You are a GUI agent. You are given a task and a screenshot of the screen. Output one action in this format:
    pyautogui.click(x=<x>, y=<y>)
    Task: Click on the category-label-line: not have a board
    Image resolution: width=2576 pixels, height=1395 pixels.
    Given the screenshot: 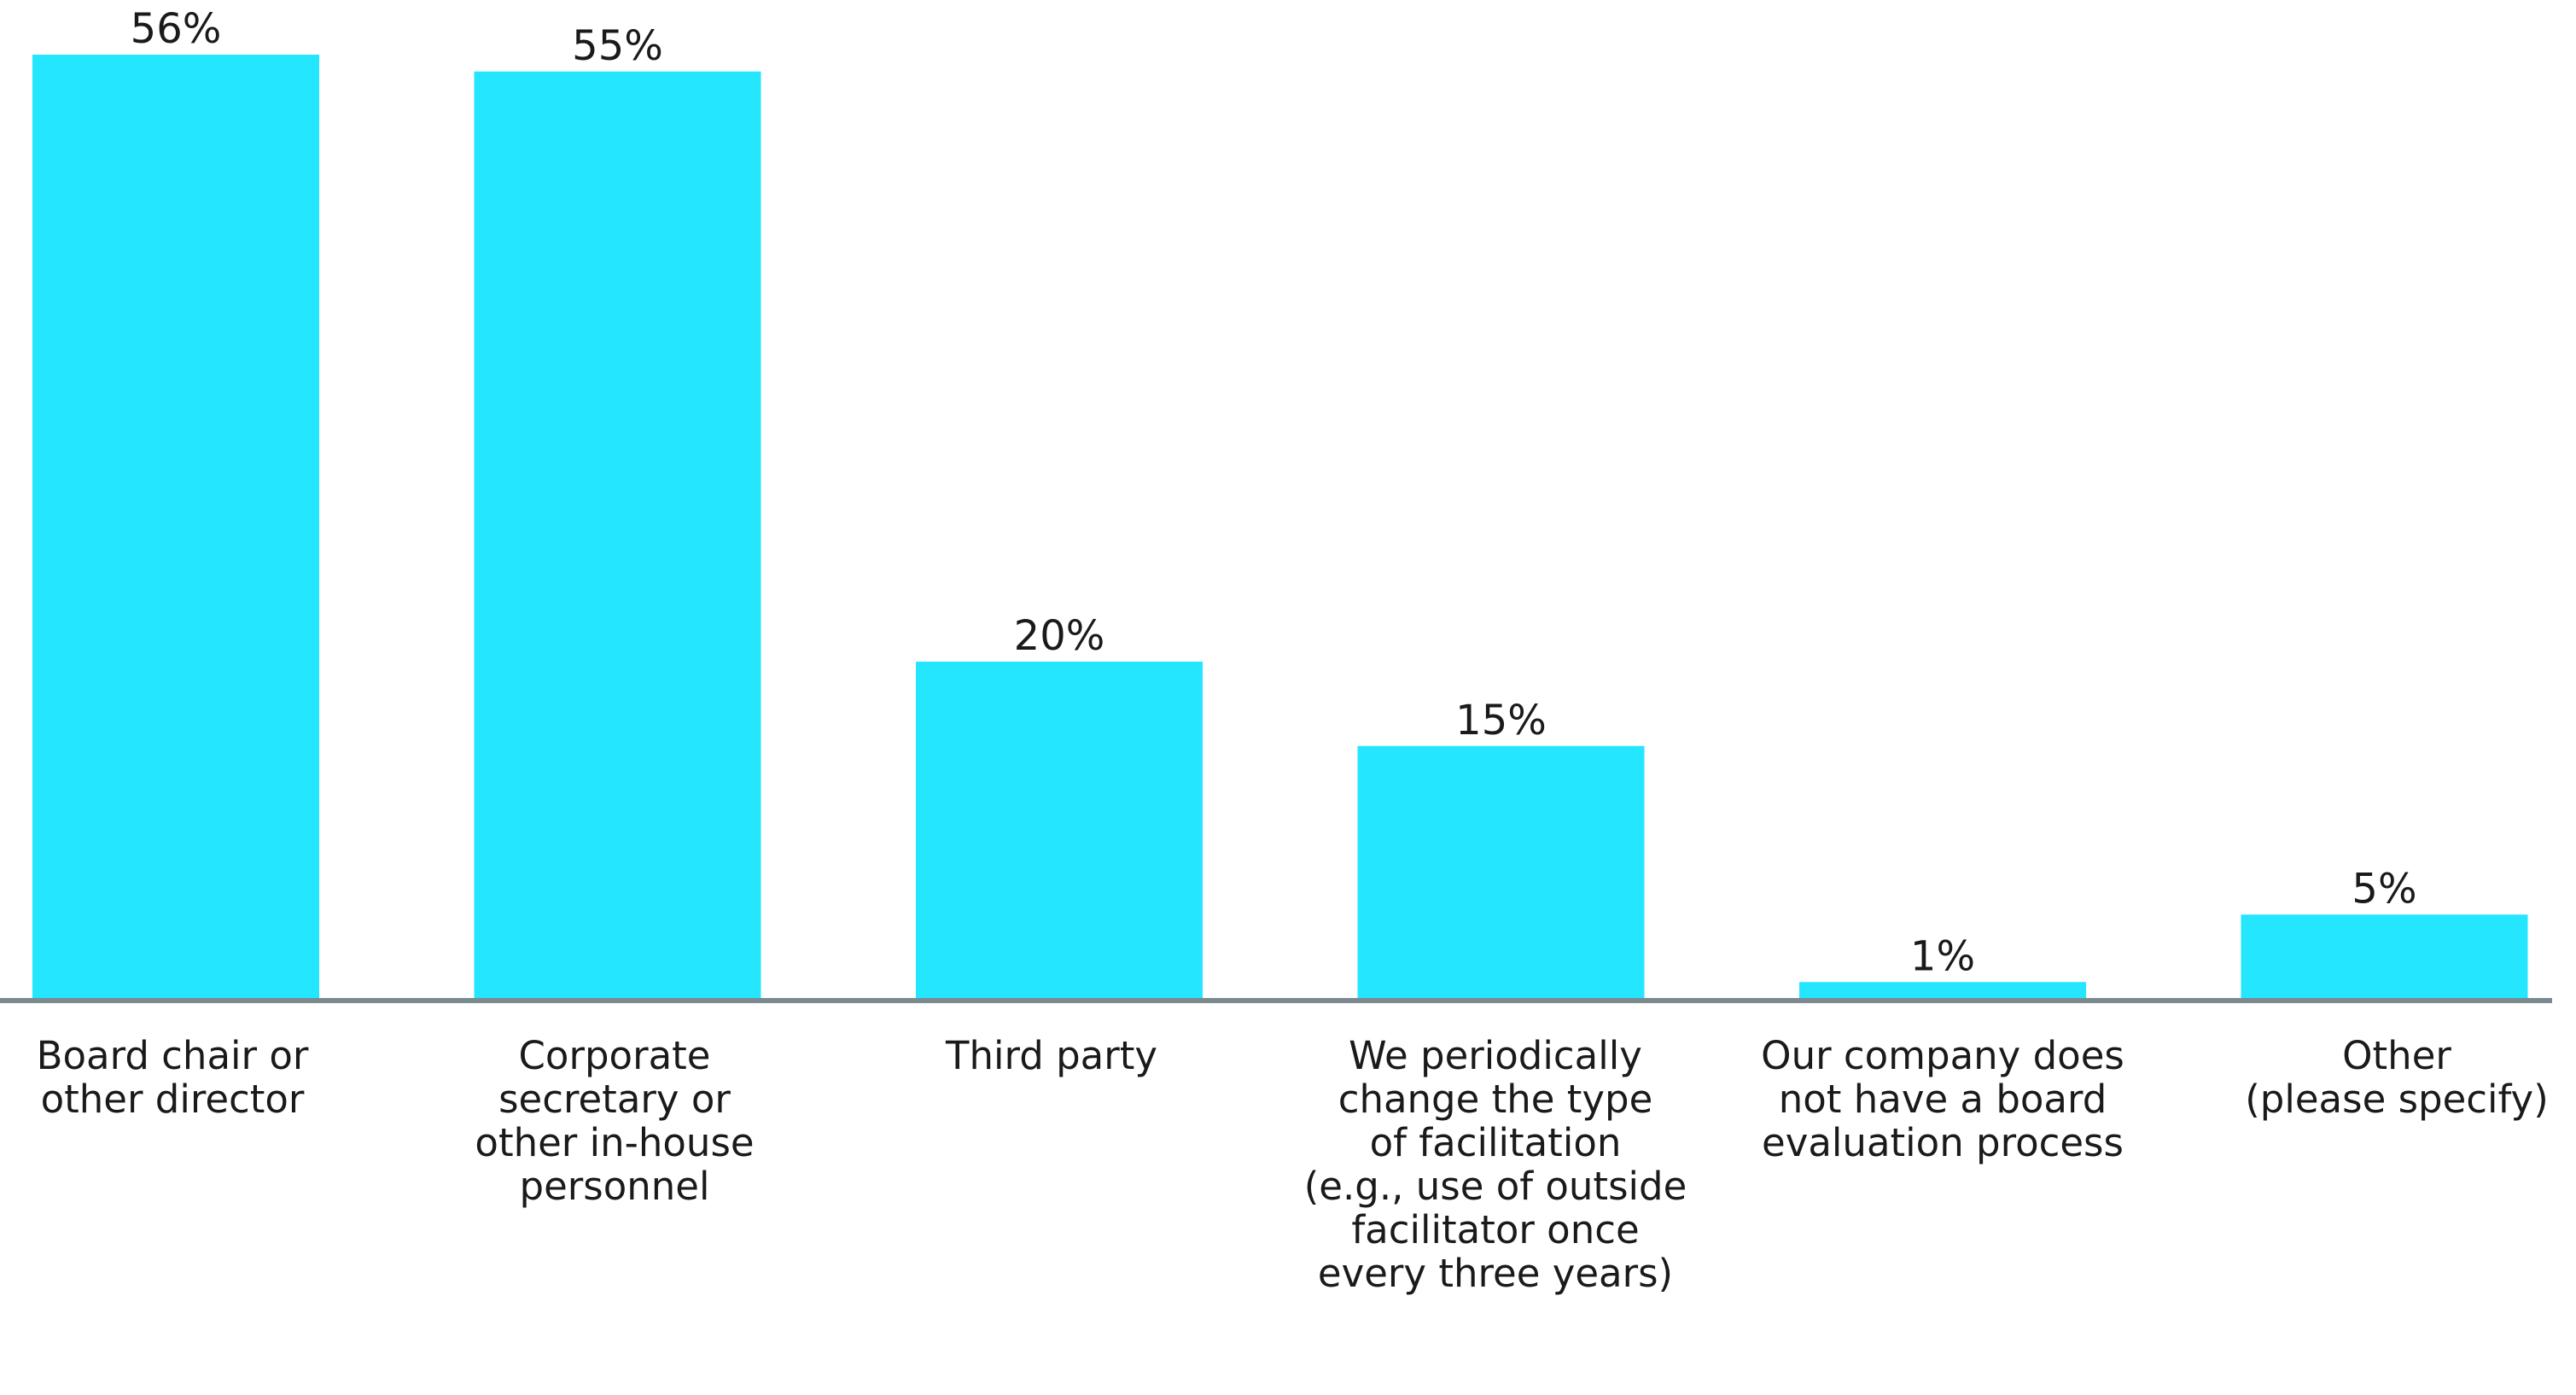 What is the action you would take?
    pyautogui.click(x=1943, y=1099)
    